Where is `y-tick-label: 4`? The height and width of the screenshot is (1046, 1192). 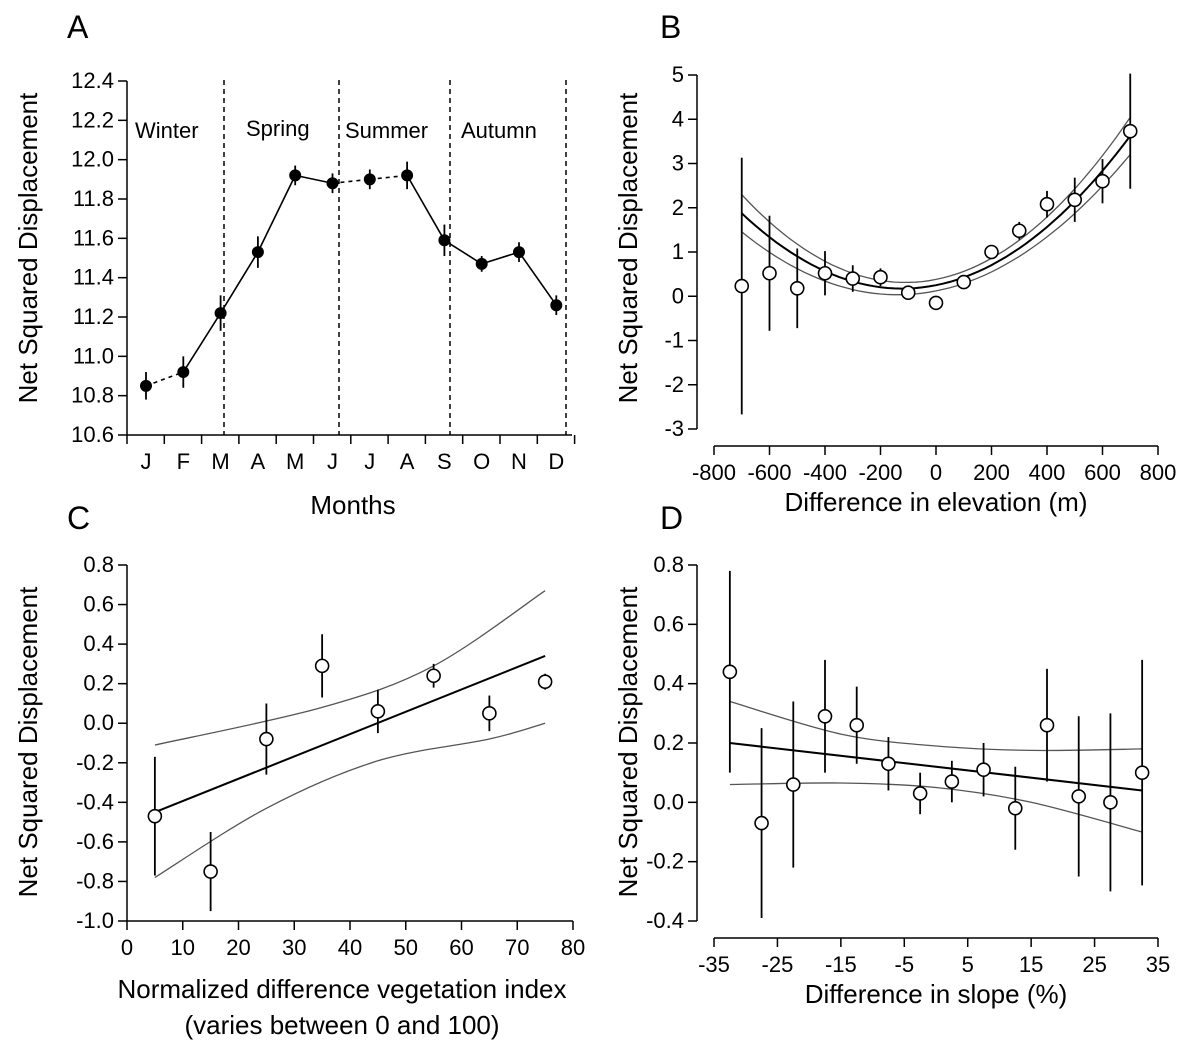
y-tick-label: 4 is located at coordinates (678, 118).